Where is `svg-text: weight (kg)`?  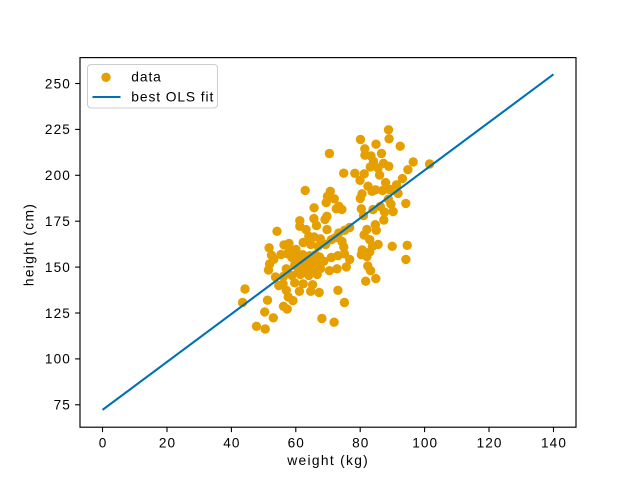
svg-text: weight (kg) is located at coordinates (327, 460).